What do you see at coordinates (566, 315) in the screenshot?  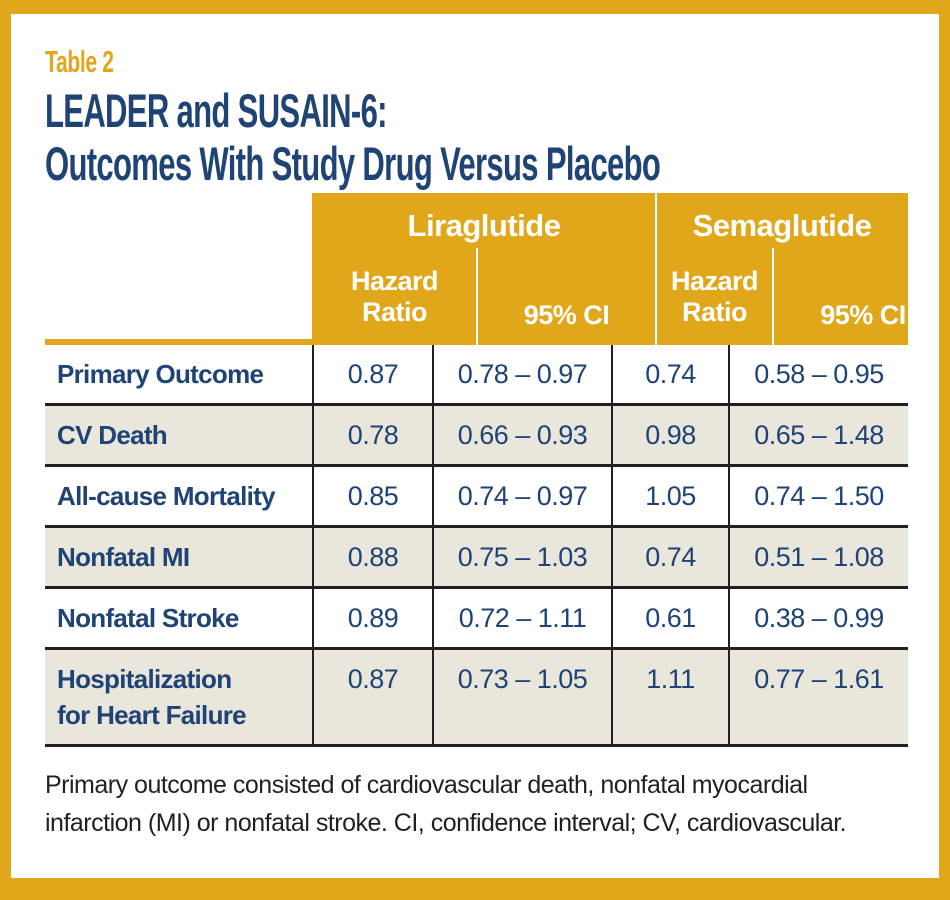 I see `column-header-ci-liraglutide: 95% CI` at bounding box center [566, 315].